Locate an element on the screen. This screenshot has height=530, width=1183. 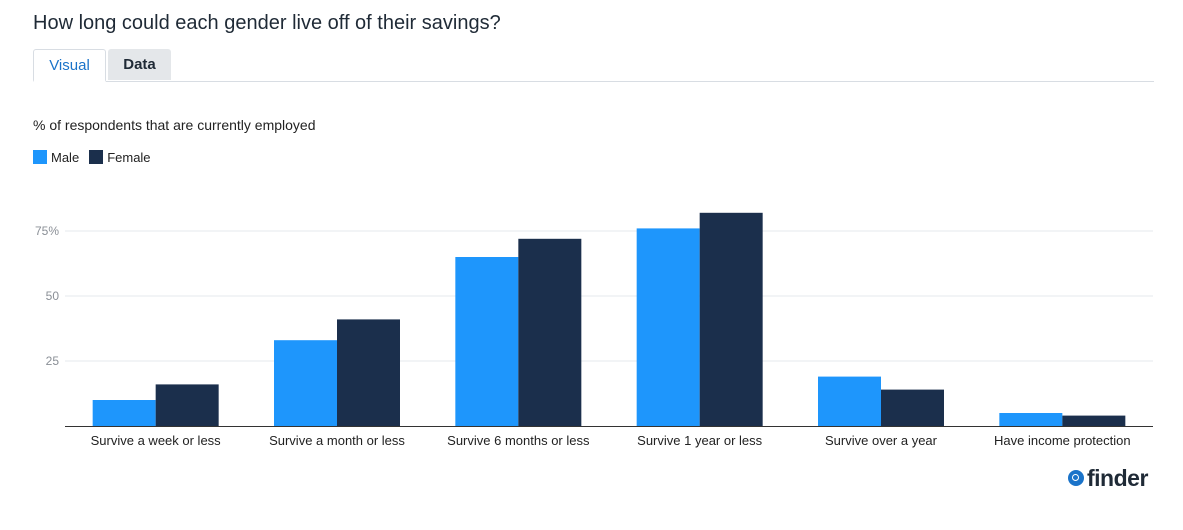
legend-item-male: Male is located at coordinates (56, 157).